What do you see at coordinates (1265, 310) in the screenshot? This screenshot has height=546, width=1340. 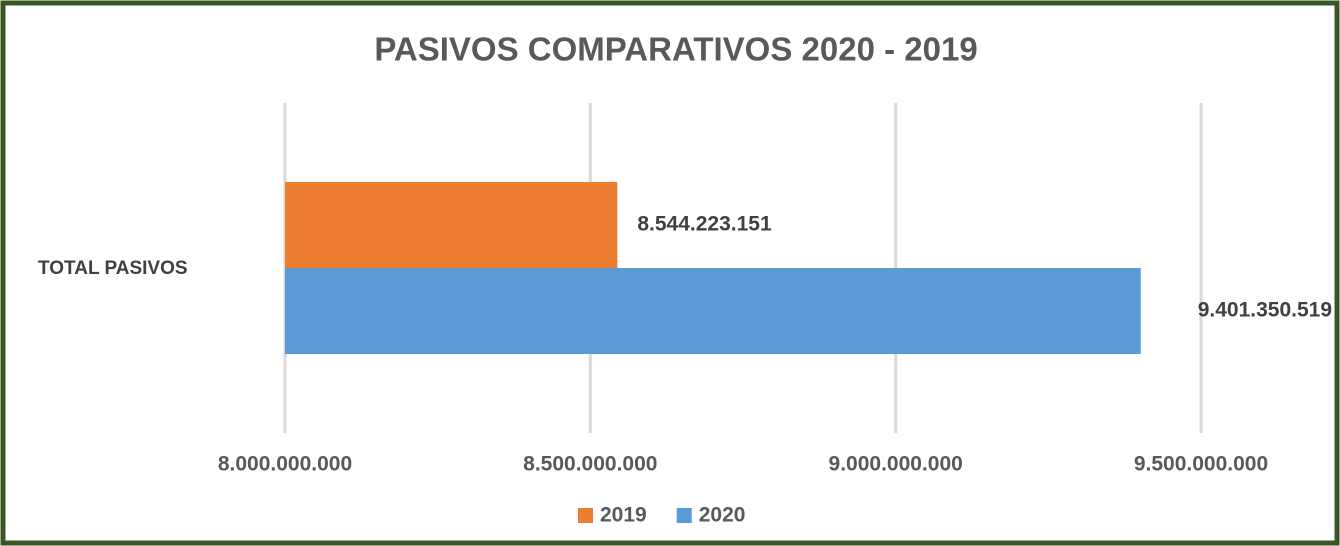 I see `data-label: 9.401.350.519` at bounding box center [1265, 310].